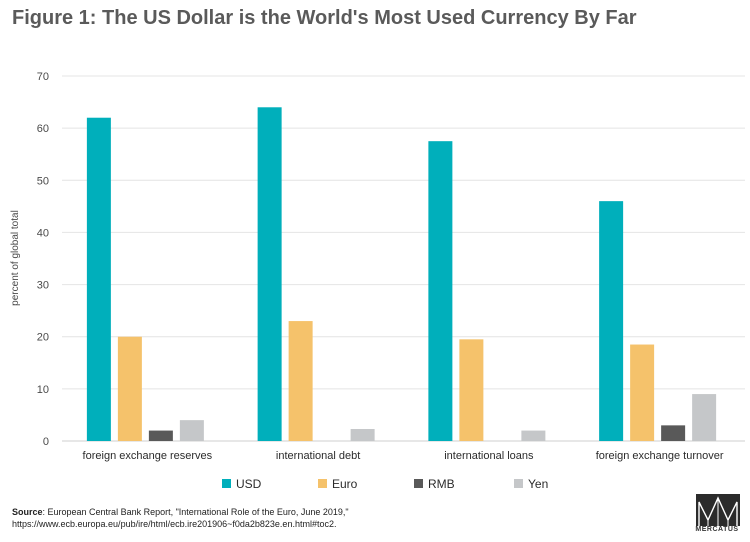 Image resolution: width=750 pixels, height=542 pixels. Describe the element at coordinates (518, 483) in the screenshot. I see `legend-swatch-yen` at that location.